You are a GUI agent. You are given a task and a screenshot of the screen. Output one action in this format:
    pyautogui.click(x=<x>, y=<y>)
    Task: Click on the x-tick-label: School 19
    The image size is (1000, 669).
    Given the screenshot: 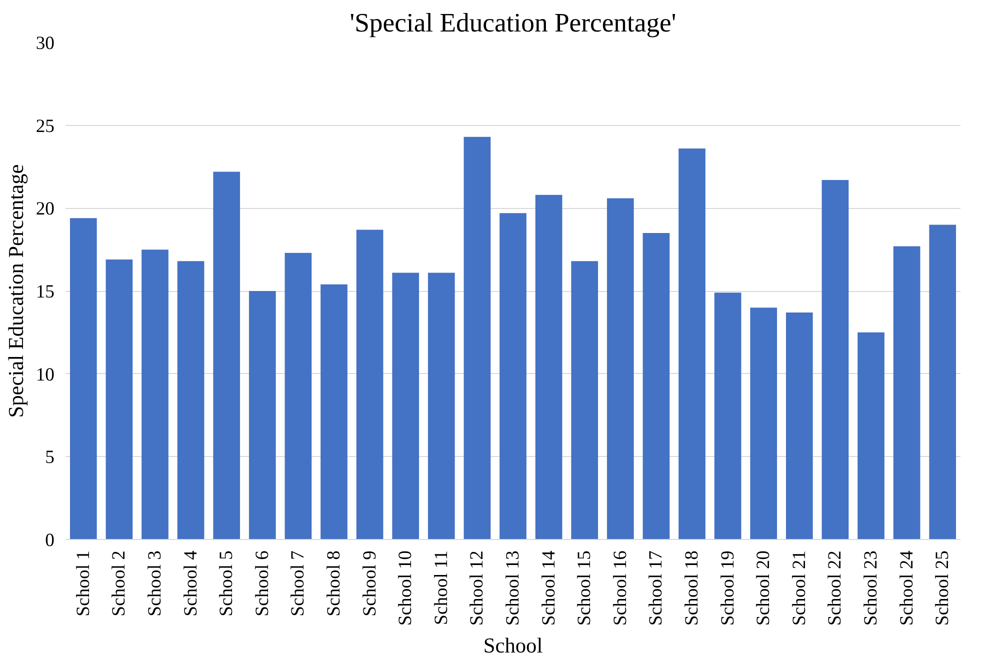 What is the action you would take?
    pyautogui.click(x=727, y=588)
    